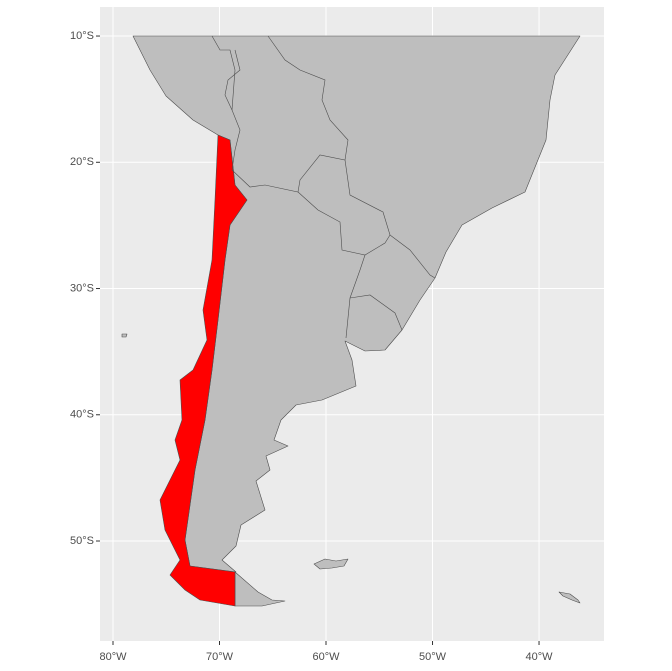  Describe the element at coordinates (326, 657) in the screenshot. I see `x-tick-label: 60°W` at that location.